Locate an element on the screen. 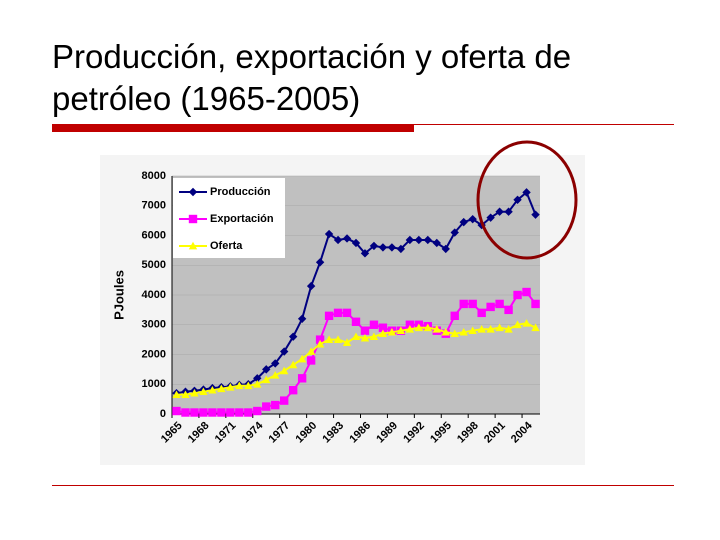 This screenshot has width=720, height=540. y-tick-label: 2000 is located at coordinates (154, 354).